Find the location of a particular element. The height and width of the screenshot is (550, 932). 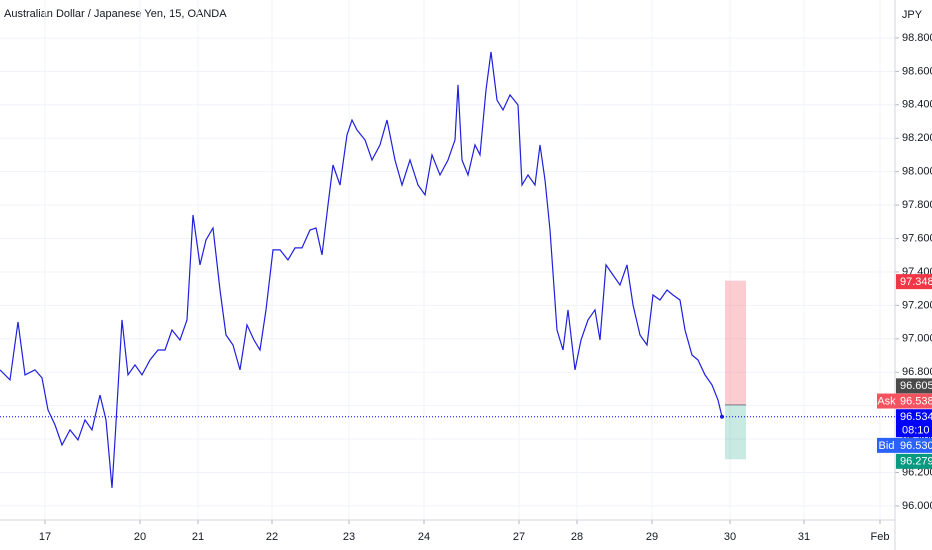

y-tick-label: 97.200 is located at coordinates (917, 305).